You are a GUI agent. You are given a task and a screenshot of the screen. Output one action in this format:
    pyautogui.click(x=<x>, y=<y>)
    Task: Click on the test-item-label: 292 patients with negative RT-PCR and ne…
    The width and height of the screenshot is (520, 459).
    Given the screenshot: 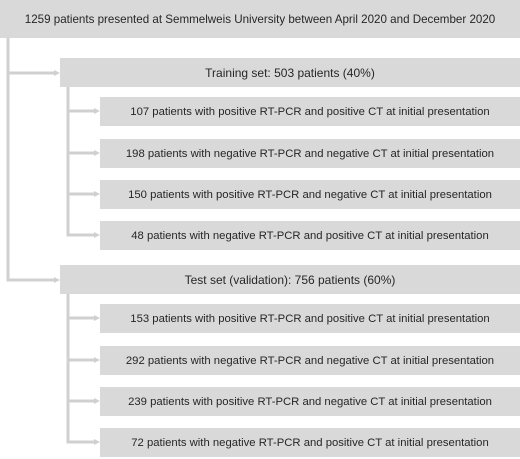 What is the action you would take?
    pyautogui.click(x=310, y=360)
    